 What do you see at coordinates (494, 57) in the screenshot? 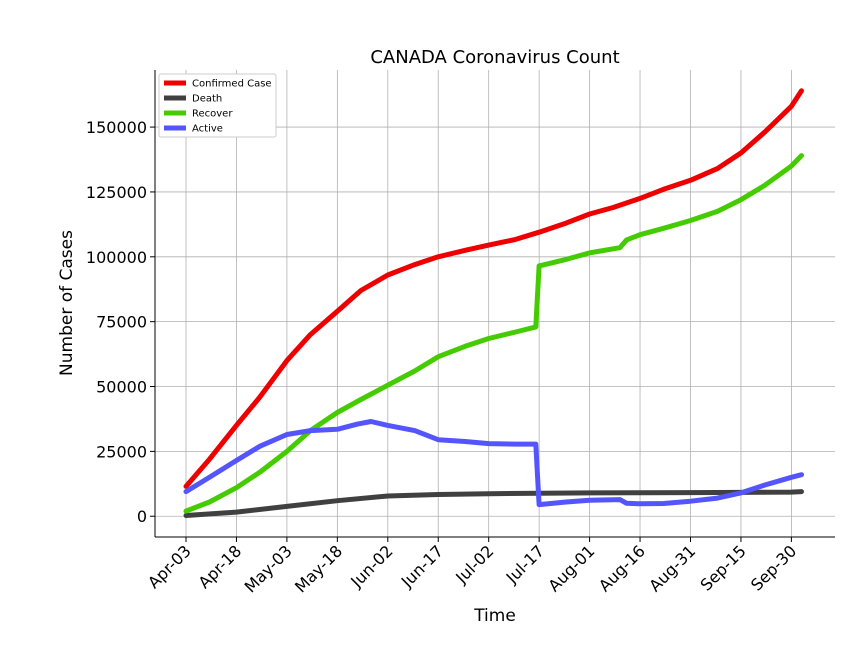
I see `chart-title: CANADA Coronavirus Count` at bounding box center [494, 57].